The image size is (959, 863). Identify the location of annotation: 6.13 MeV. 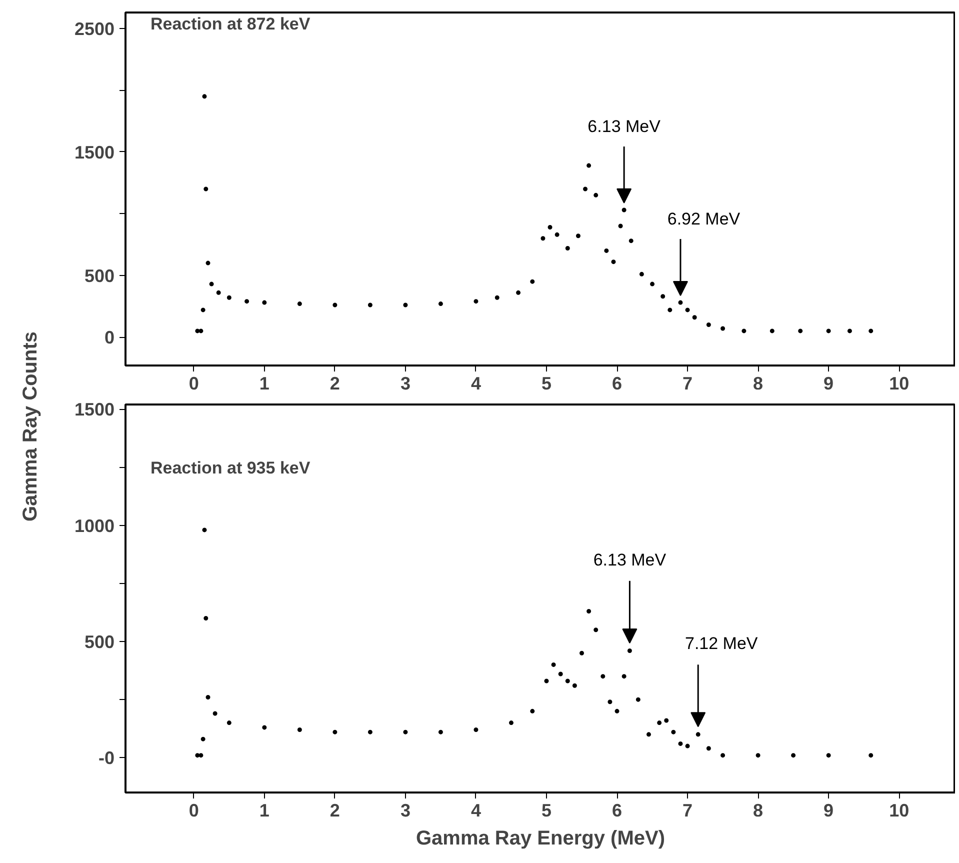
(625, 126).